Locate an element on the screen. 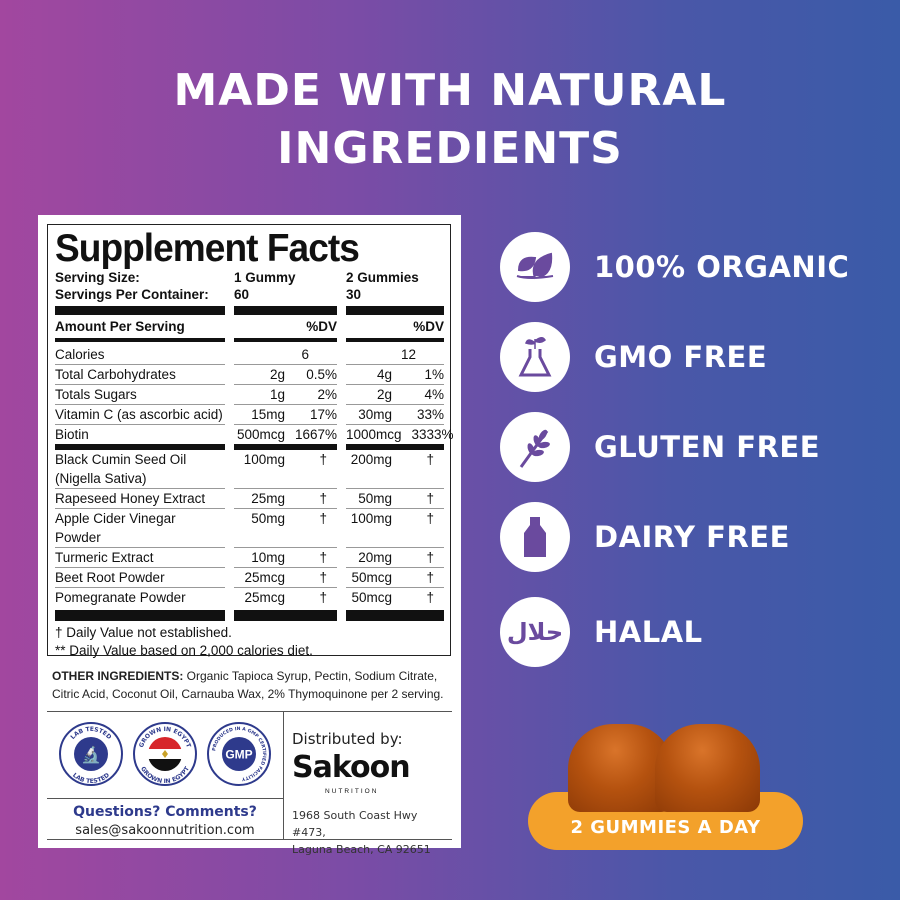 The width and height of the screenshot is (900, 900). nutrient-name: Black Cumin Seed Oil is located at coordinates (121, 459).